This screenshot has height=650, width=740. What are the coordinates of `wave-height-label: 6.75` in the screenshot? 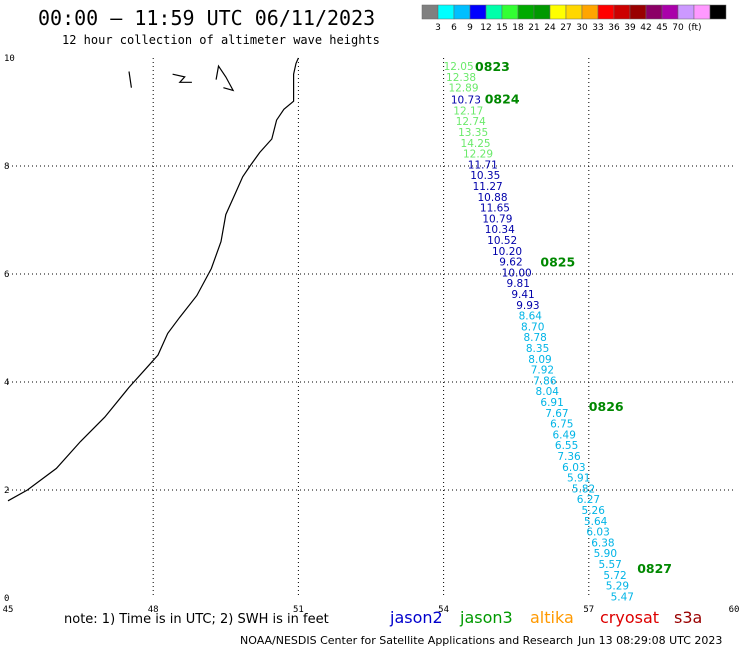 It's located at (561, 425).